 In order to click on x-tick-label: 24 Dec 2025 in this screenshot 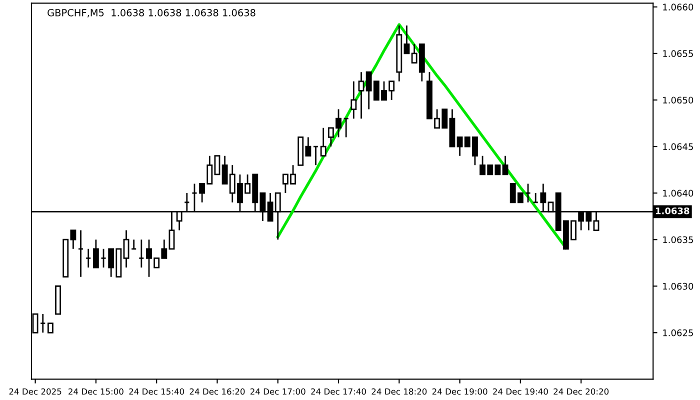, I will do `click(35, 391)`.